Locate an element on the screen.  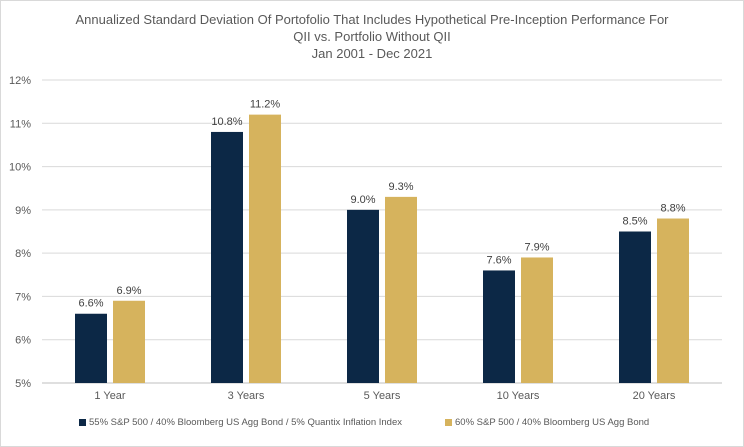
legend-item-series-2: 60% S&P 500 / 40% Bloomberg US Agg Bond is located at coordinates (547, 422).